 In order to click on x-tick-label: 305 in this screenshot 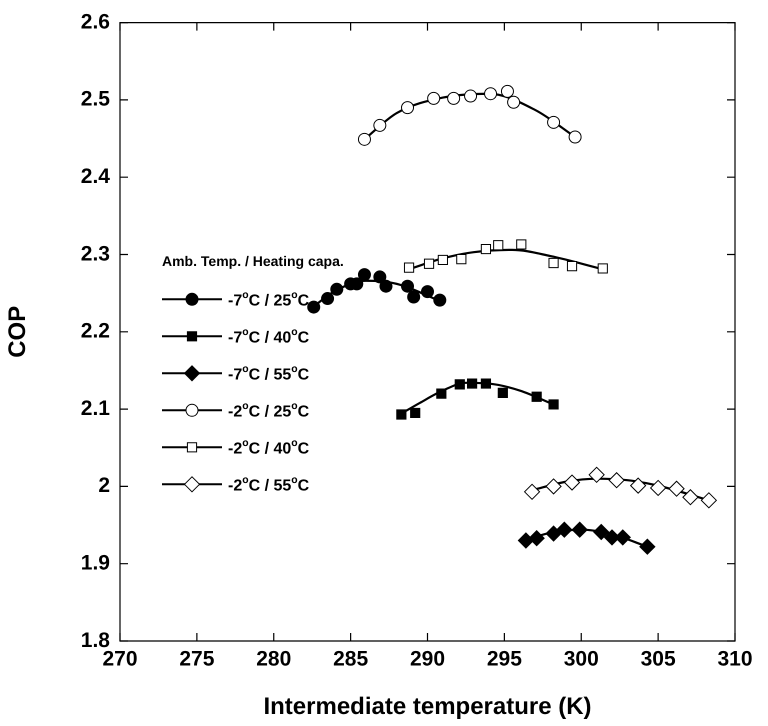, I will do `click(658, 658)`.